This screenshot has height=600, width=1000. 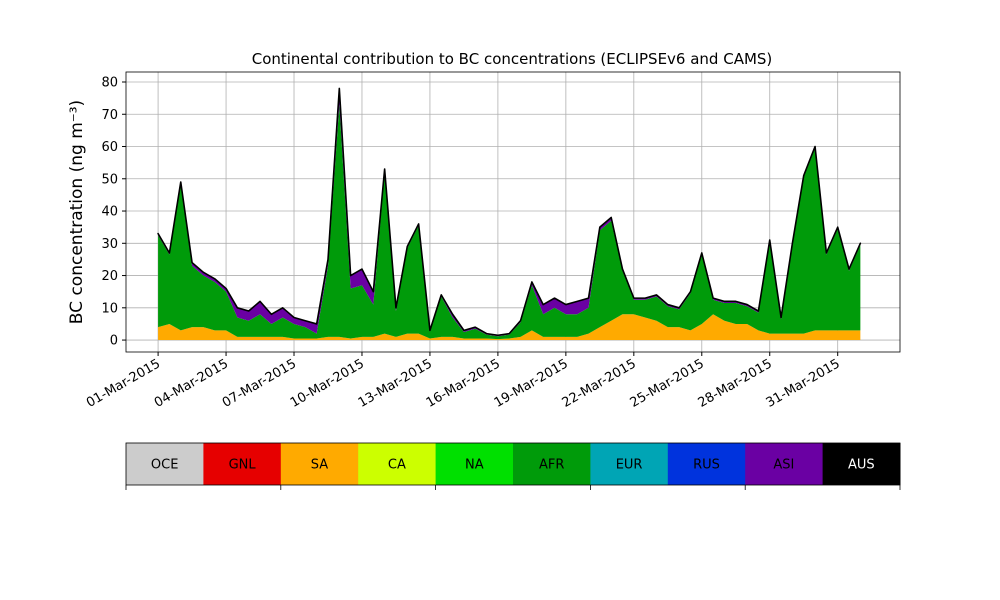 I want to click on legend-label: OCE, so click(x=165, y=465).